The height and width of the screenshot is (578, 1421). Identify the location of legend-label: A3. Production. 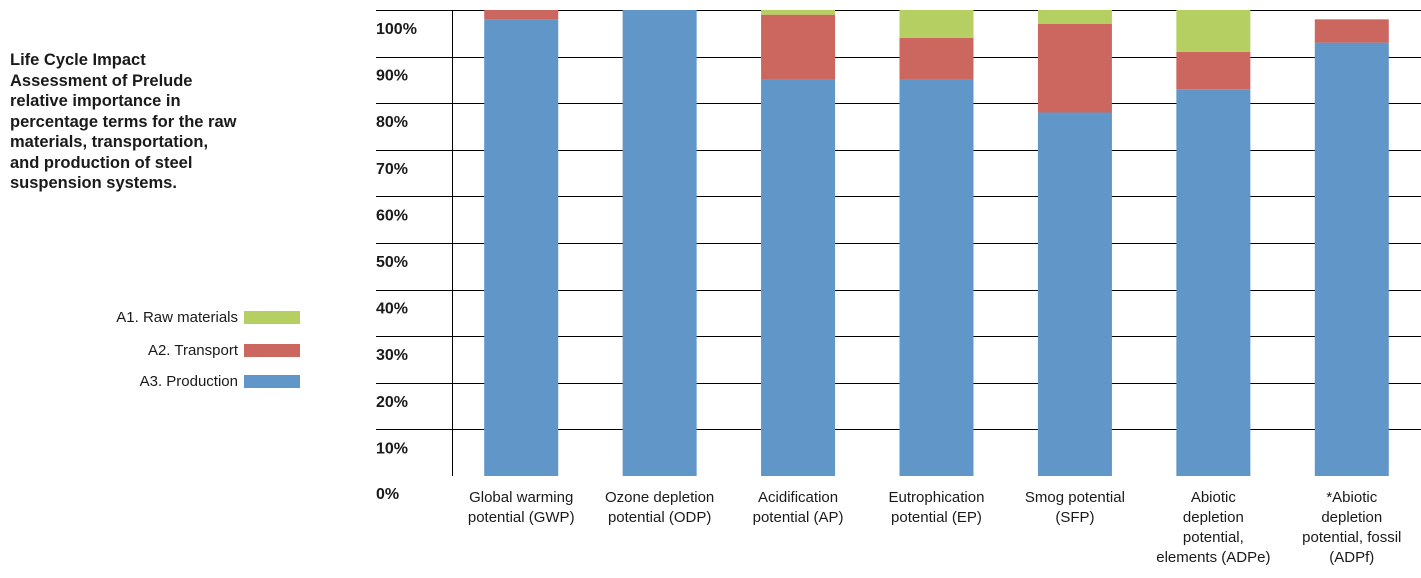
(188, 381).